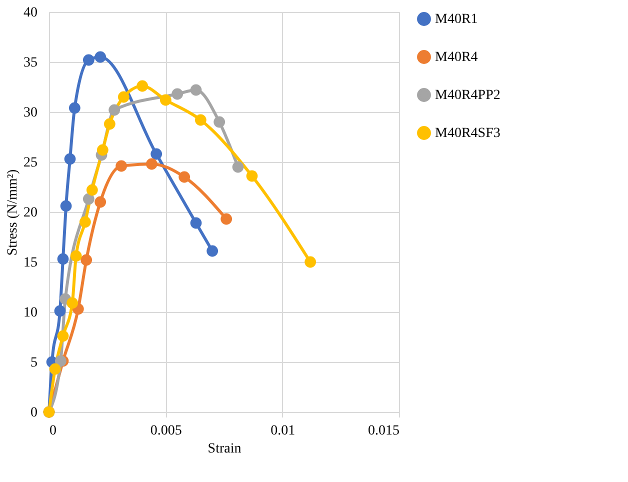 The image size is (628, 482). I want to click on y-tick-label: 35, so click(31, 63).